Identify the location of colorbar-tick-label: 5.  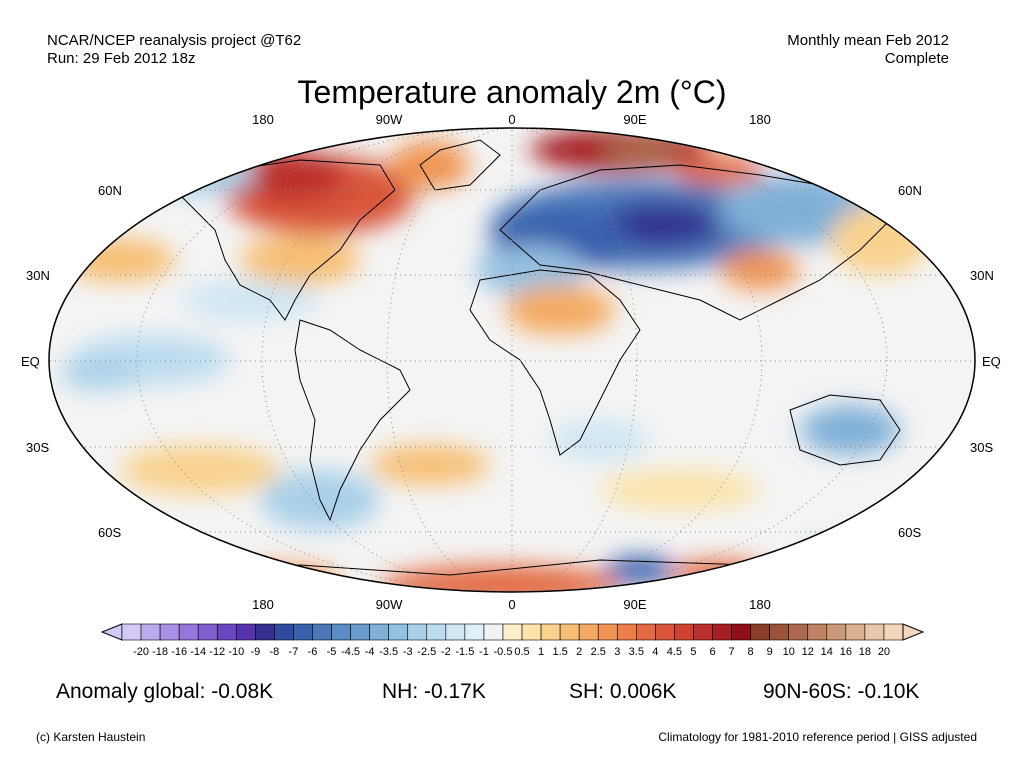
(693, 652).